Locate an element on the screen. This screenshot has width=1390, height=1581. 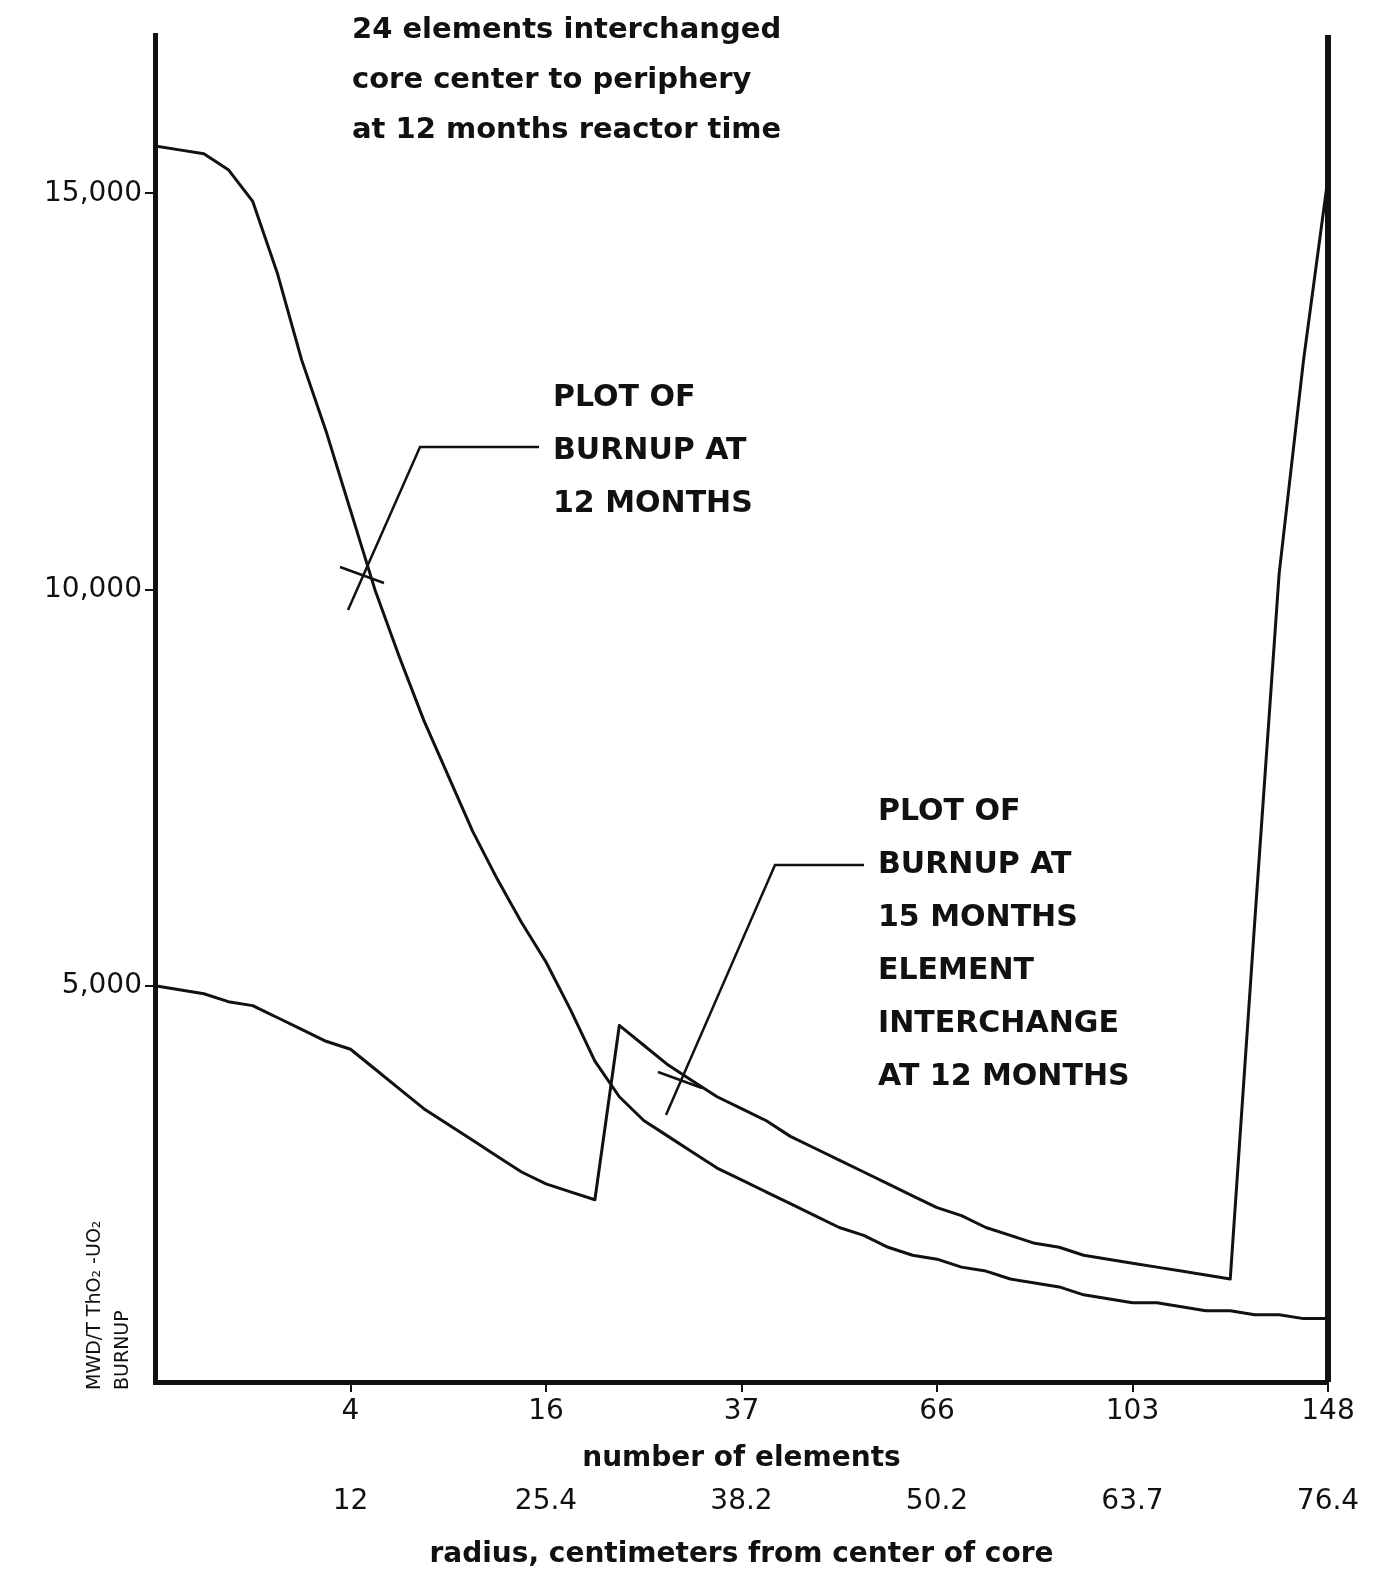
annotation: PLOT OF BURNUP AT 12 MONTHS is located at coordinates (653, 448).